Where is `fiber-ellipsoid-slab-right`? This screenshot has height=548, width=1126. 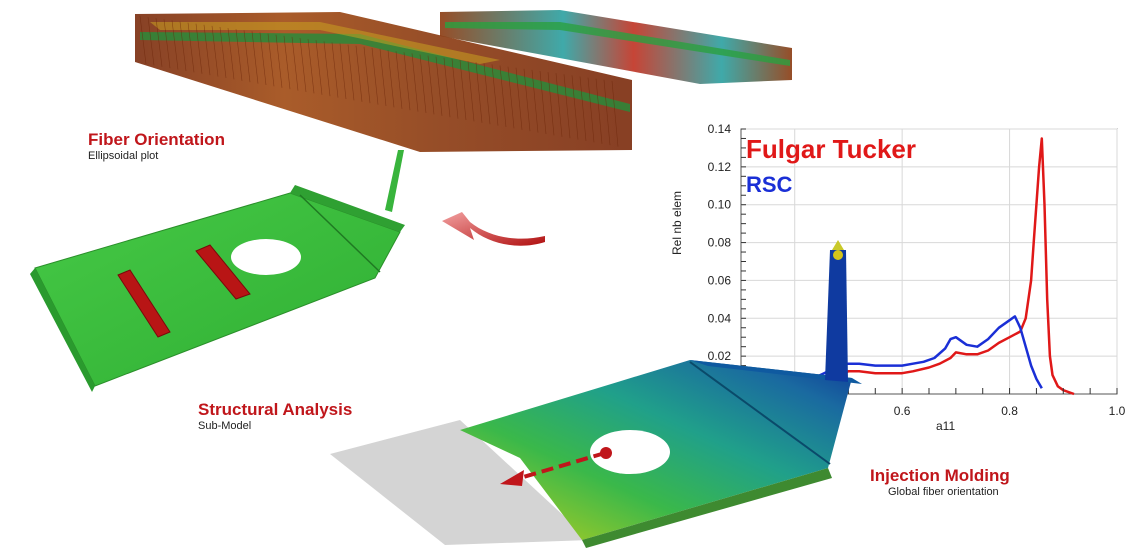 fiber-ellipsoid-slab-right is located at coordinates (616, 47).